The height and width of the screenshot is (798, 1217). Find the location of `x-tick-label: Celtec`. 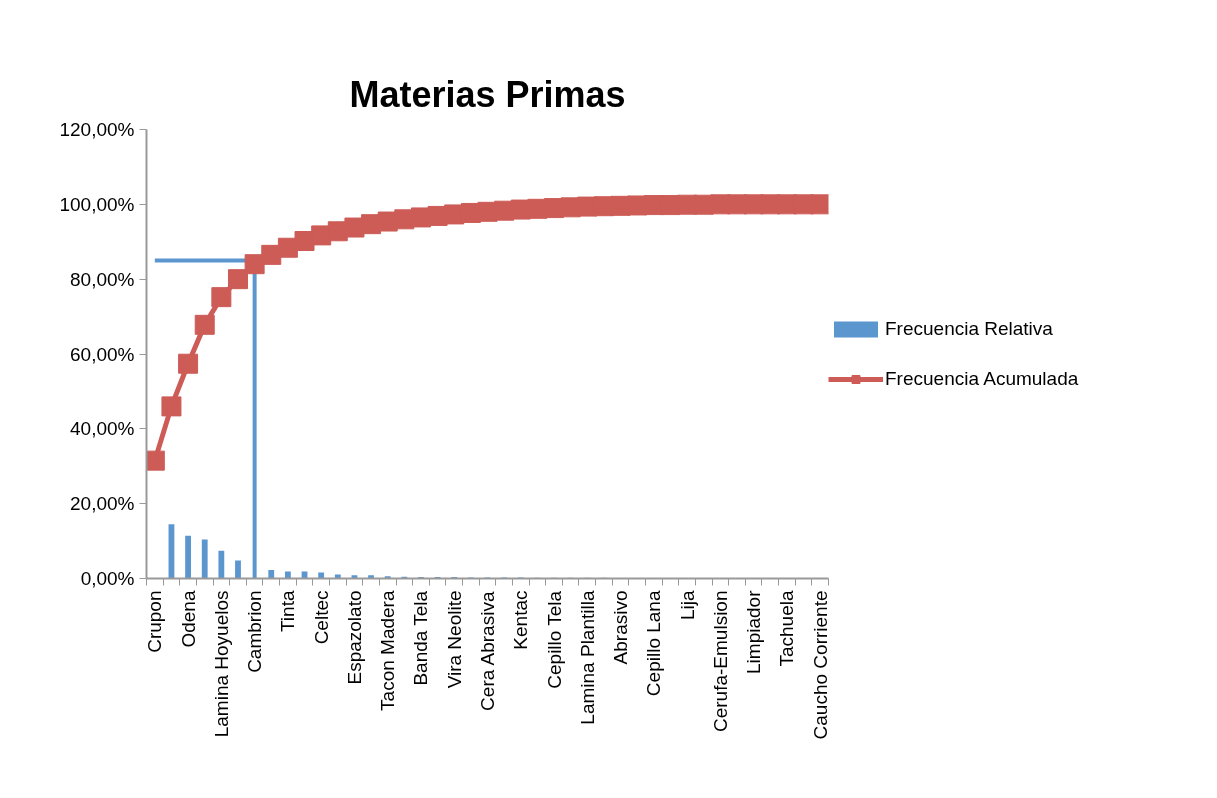

x-tick-label: Celtec is located at coordinates (321, 617).